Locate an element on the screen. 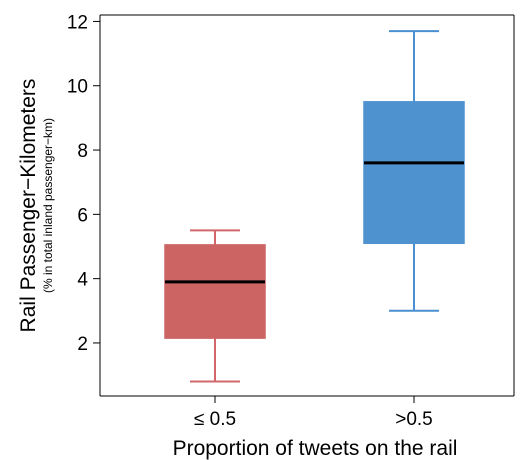  x-tick-label: ≤ 0.5 is located at coordinates (215, 419).